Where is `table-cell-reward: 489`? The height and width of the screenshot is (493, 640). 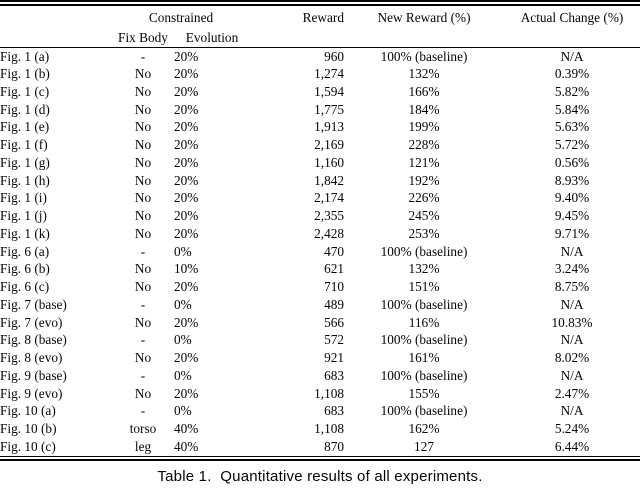
table-cell-reward: 489 is located at coordinates (334, 304).